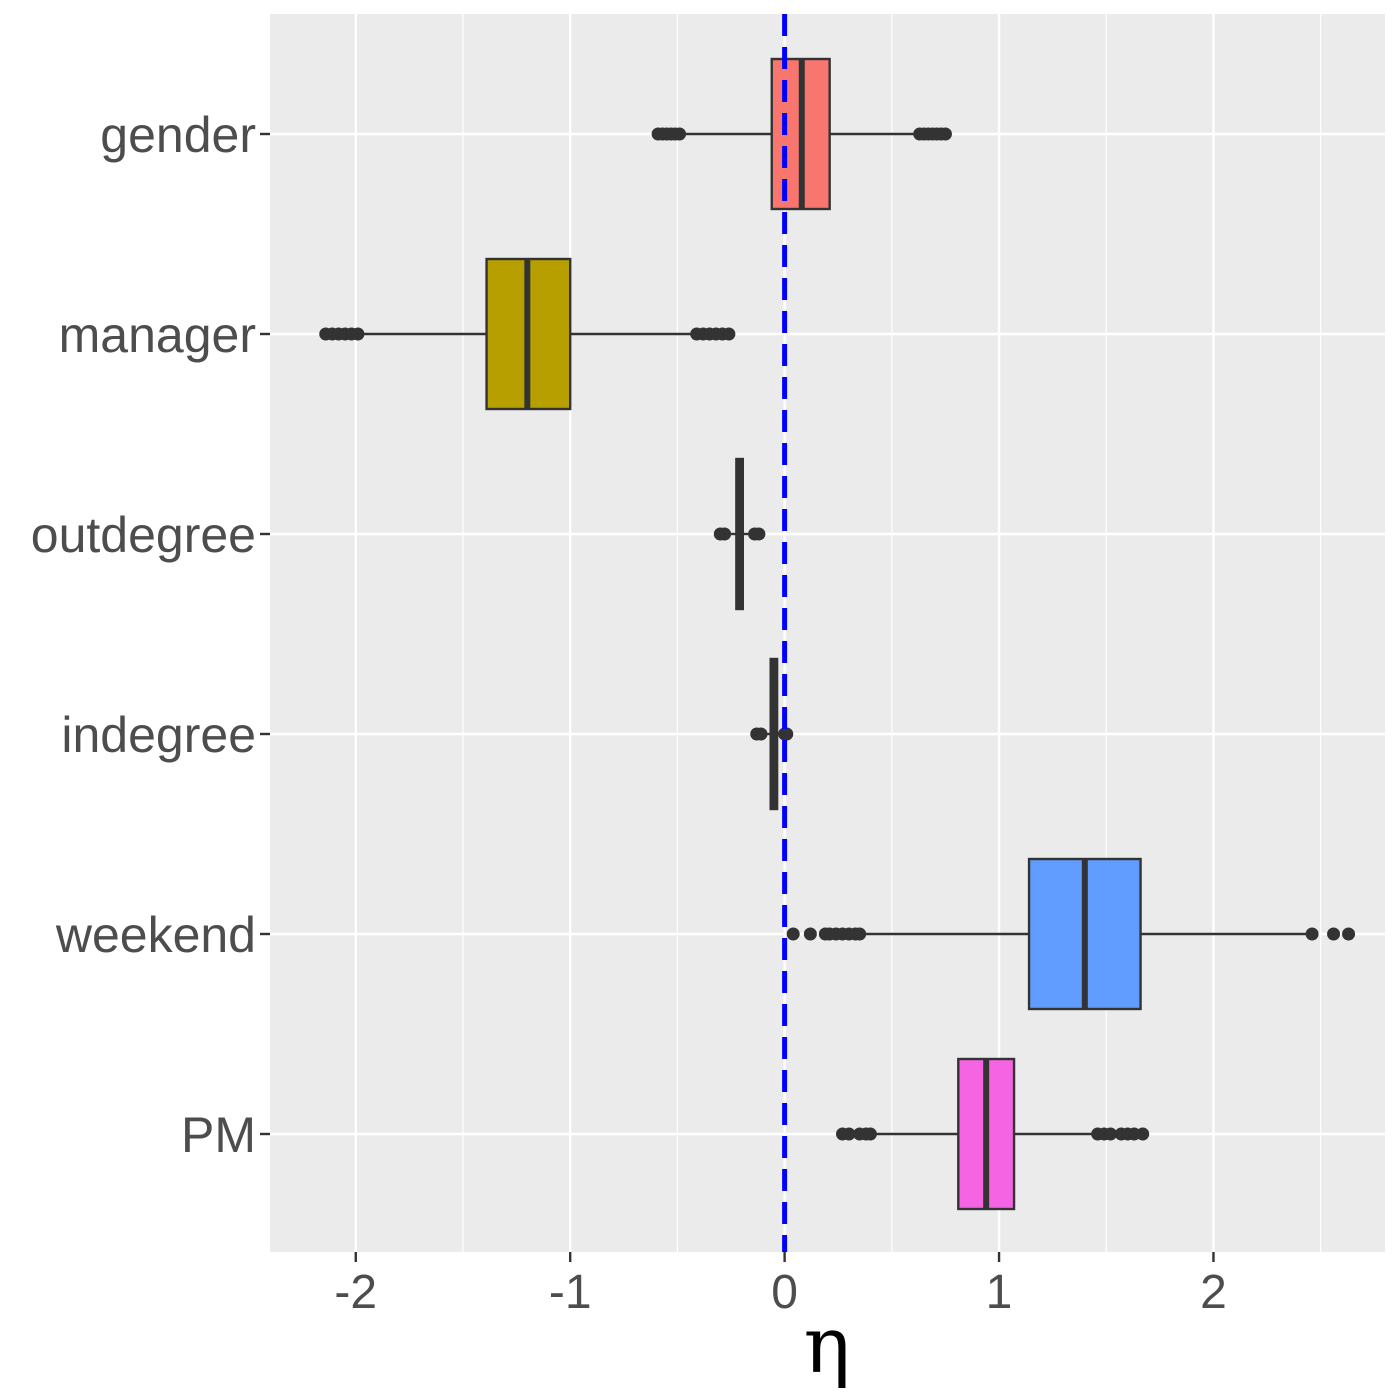 The height and width of the screenshot is (1400, 1400). What do you see at coordinates (527, 334) in the screenshot?
I see `box-manager` at bounding box center [527, 334].